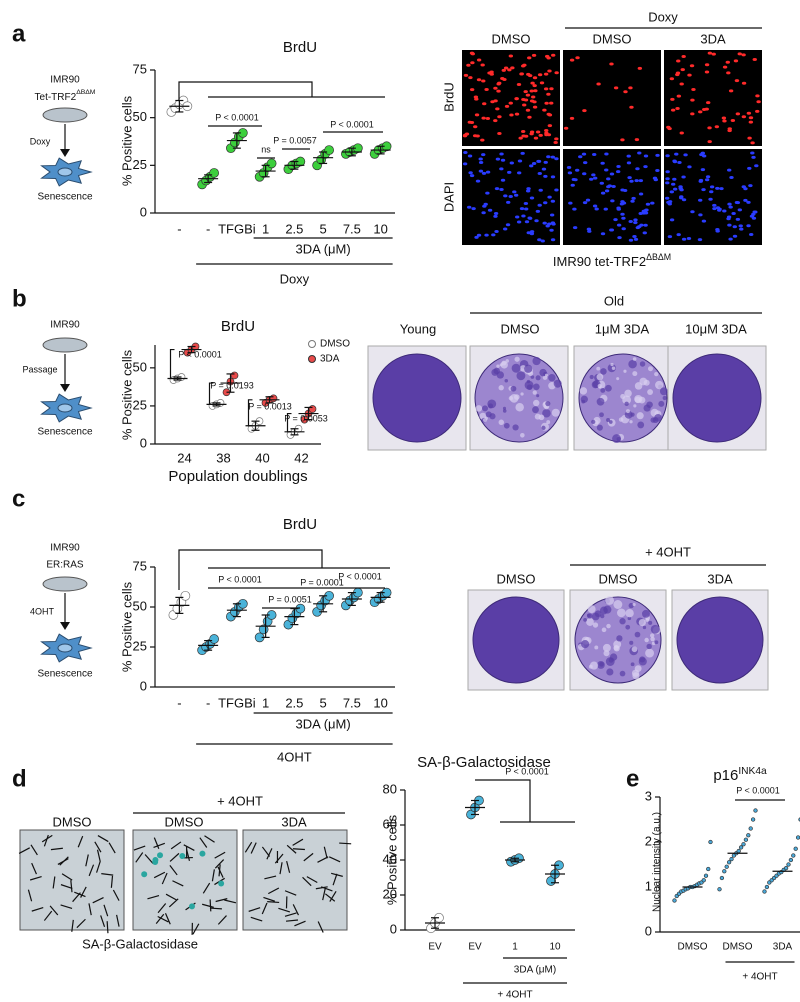 The width and height of the screenshot is (800, 1002). I want to click on group-label: Doxy, so click(295, 278).